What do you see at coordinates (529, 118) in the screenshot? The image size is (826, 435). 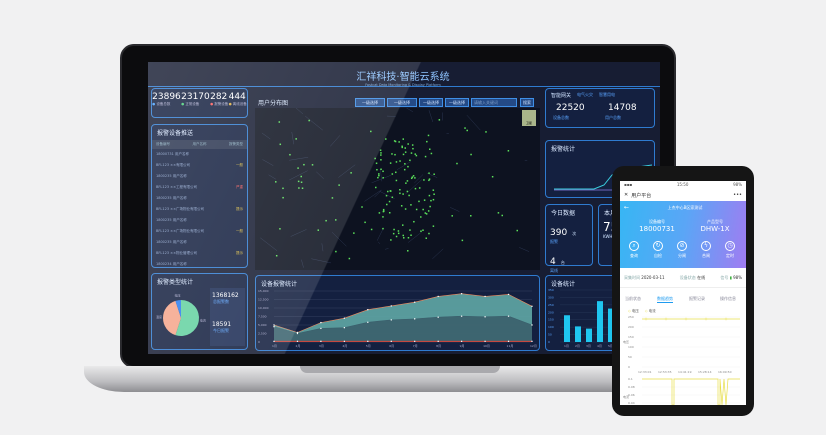 I see `satellite-toggle: 卫星` at bounding box center [529, 118].